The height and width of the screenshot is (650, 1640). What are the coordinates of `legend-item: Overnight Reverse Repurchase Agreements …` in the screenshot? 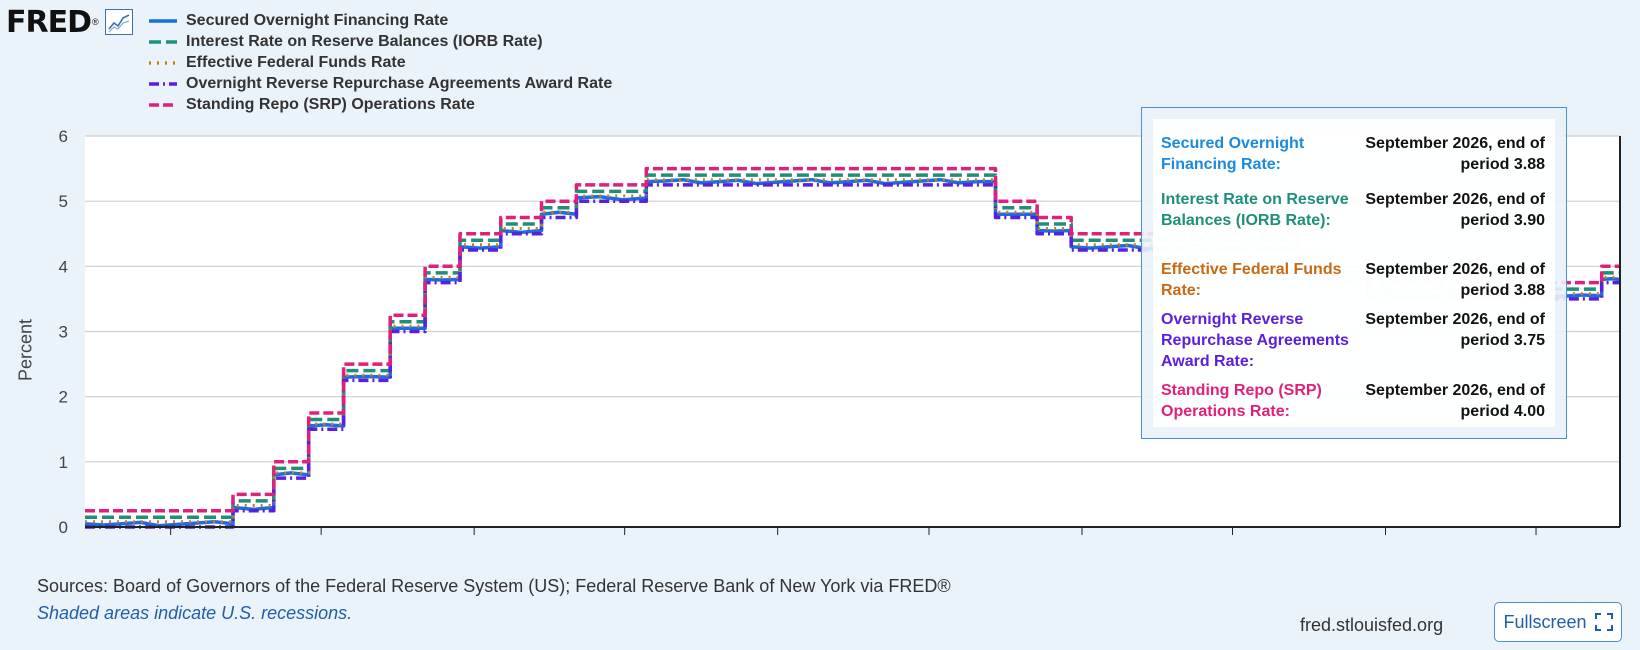 It's located at (380, 83).